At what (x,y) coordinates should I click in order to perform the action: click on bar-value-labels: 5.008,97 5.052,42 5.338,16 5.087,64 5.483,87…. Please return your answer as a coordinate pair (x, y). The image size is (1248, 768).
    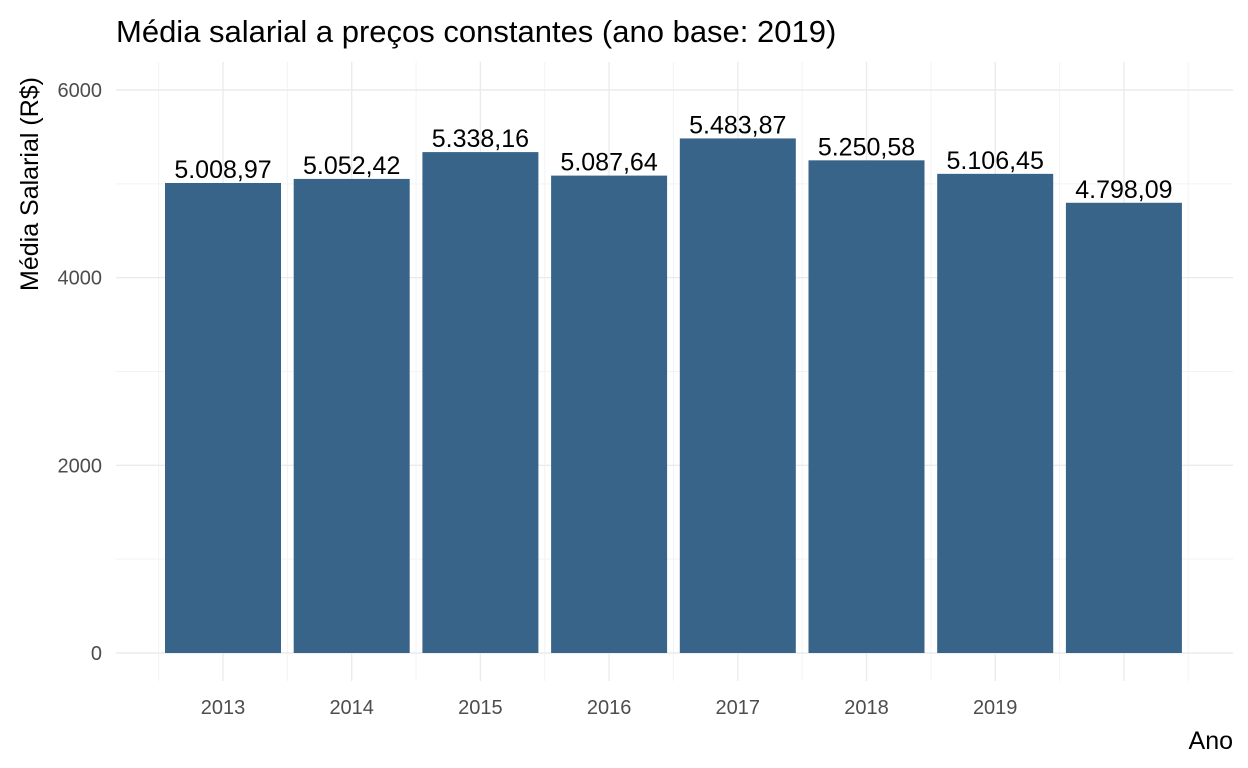
    Looking at the image, I should click on (673, 157).